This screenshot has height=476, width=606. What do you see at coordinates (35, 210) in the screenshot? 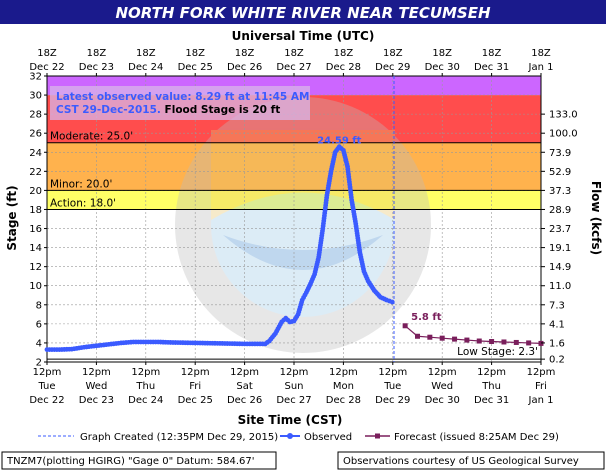
I see `y-tick-label: 18` at bounding box center [35, 210].